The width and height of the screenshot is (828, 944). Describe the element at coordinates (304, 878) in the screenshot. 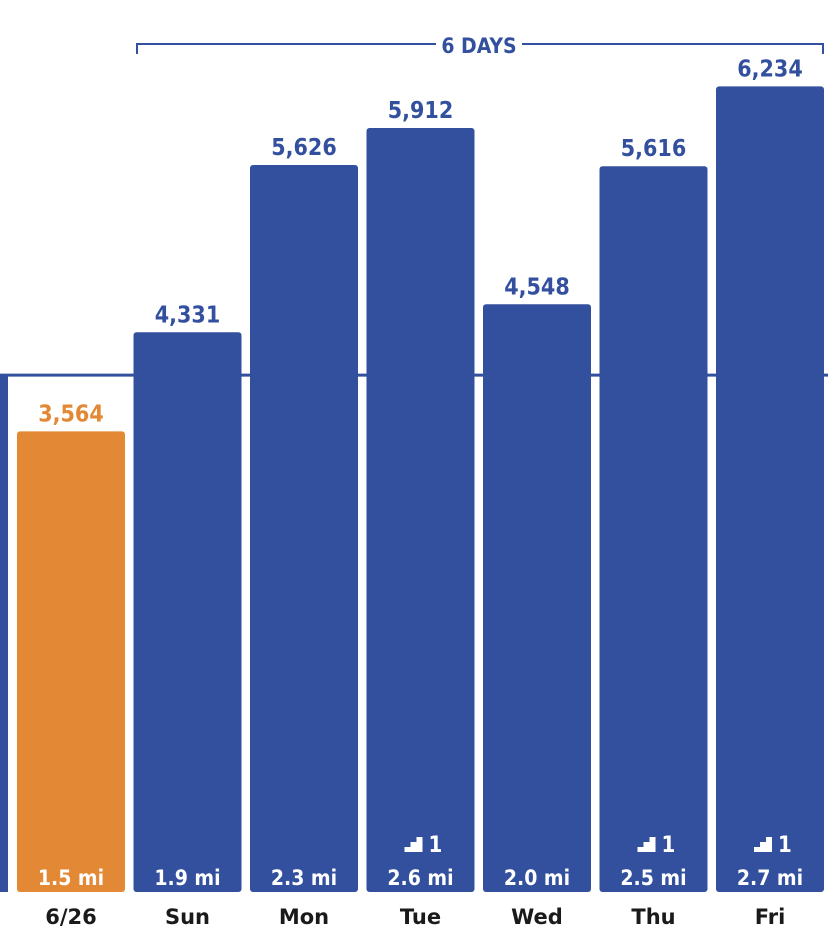

I see `distance-label: 2.3 mi` at that location.